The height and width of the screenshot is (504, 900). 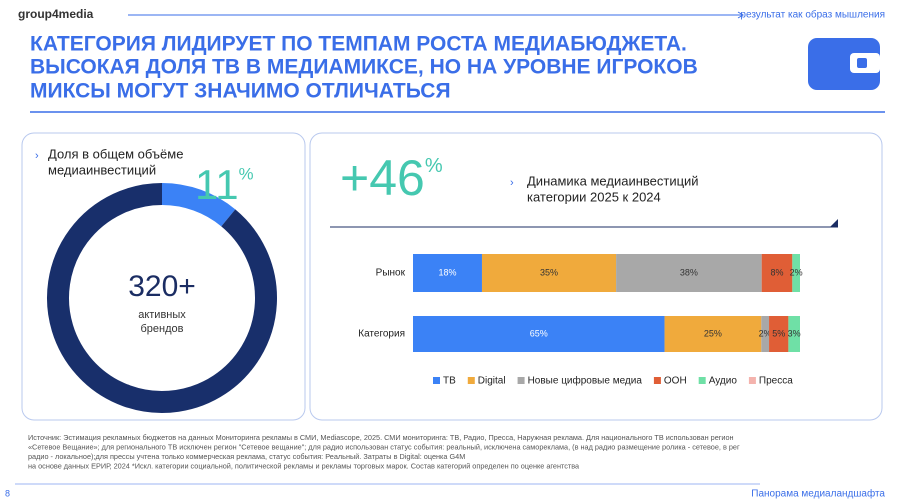 What do you see at coordinates (391, 178) in the screenshot?
I see `big-number: +46%` at bounding box center [391, 178].